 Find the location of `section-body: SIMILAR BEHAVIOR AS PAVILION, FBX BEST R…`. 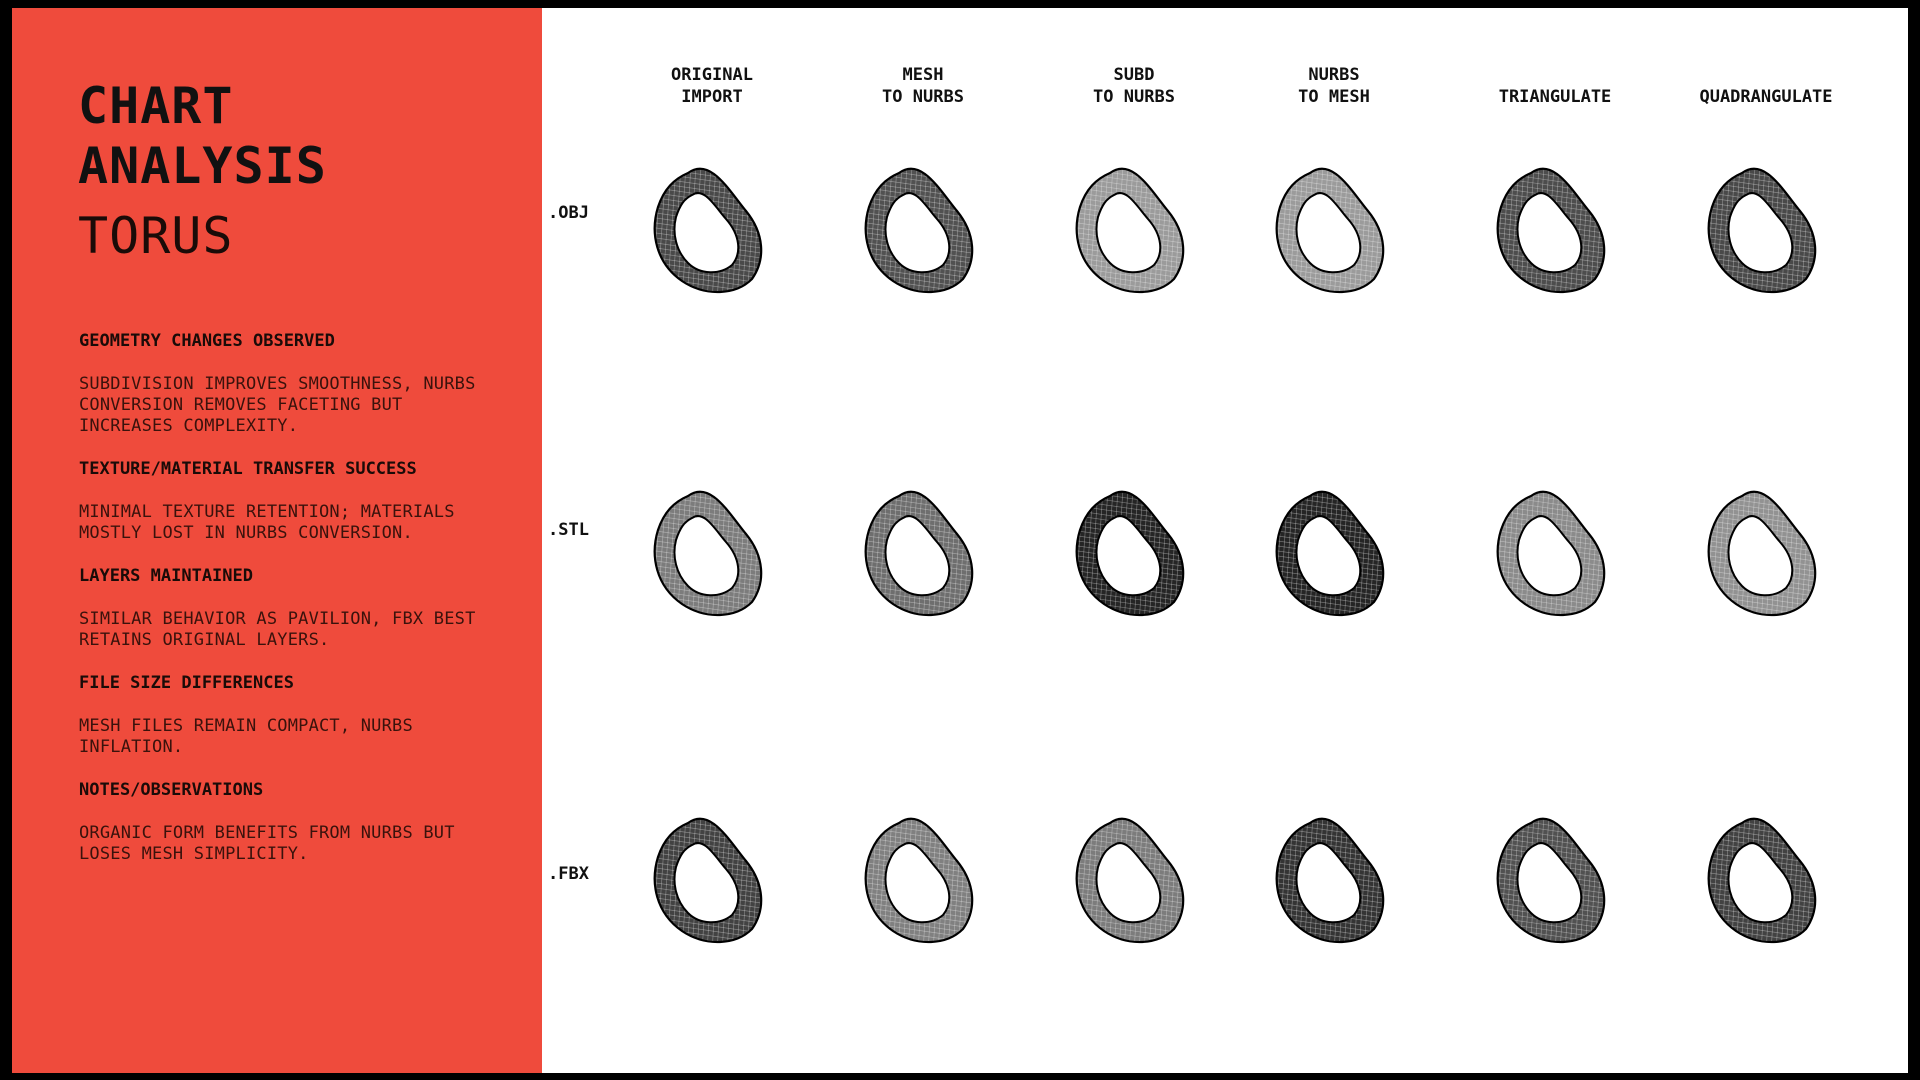

section-body: SIMILAR BEHAVIOR AS PAVILION, FBX BEST R… is located at coordinates (277, 629).